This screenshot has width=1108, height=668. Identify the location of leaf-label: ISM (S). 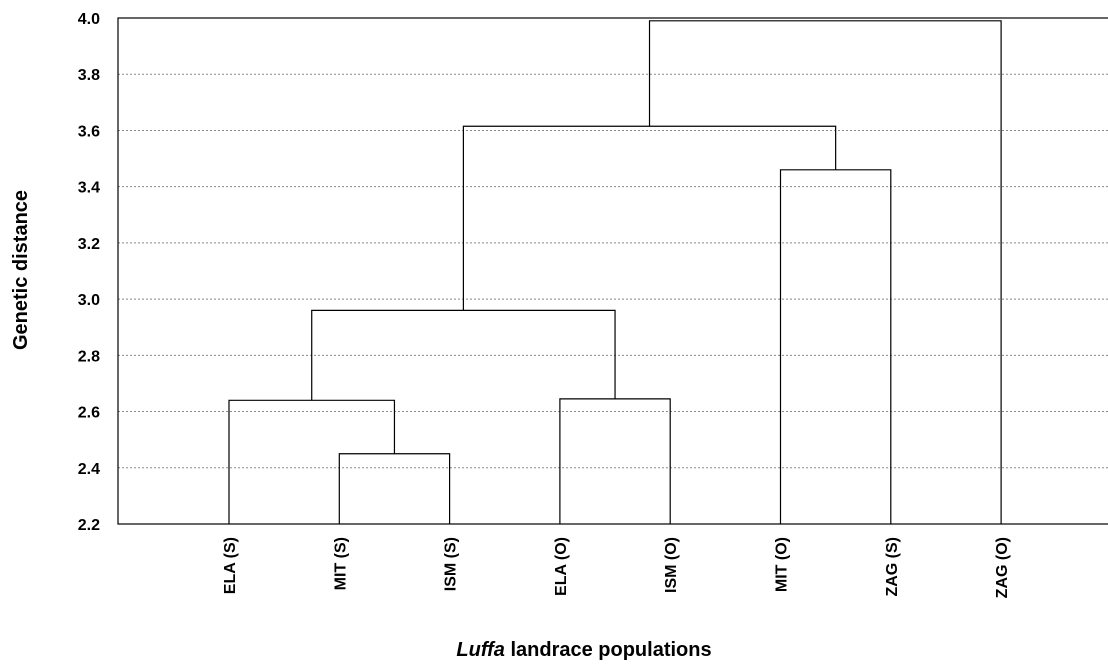
(451, 564).